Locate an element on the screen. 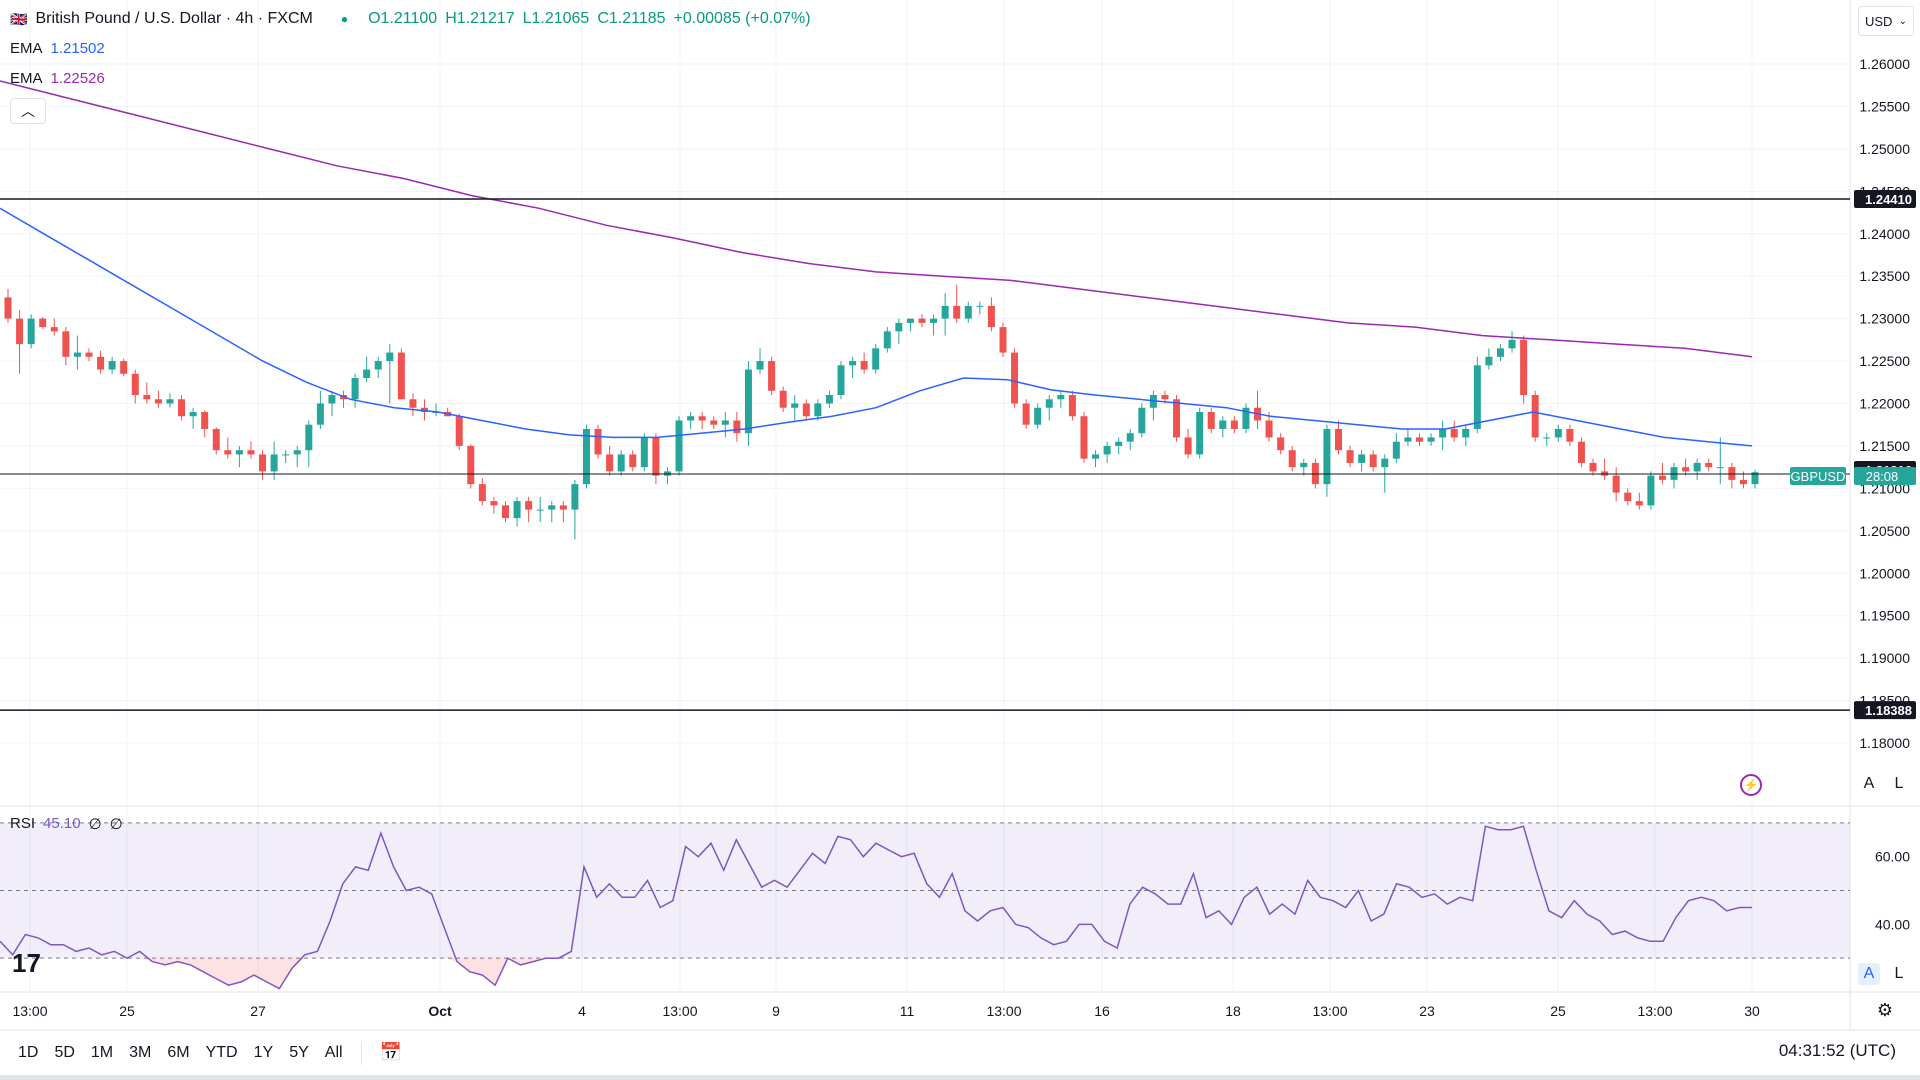 Image resolution: width=1920 pixels, height=1080 pixels. range-3m: 3M is located at coordinates (140, 1052).